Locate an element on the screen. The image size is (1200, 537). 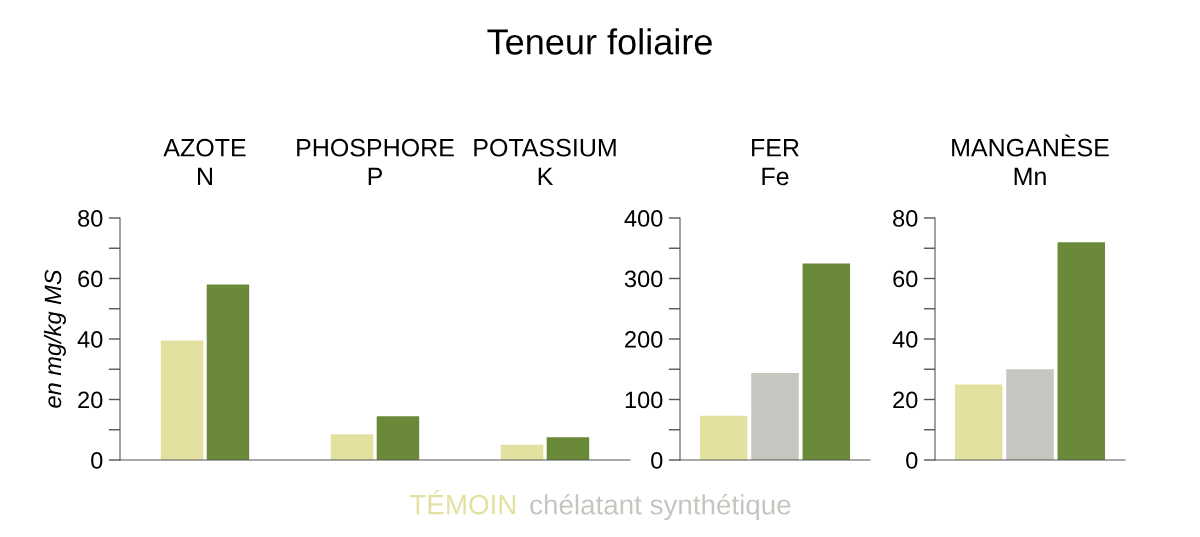
chart-title: Teneur foliaire is located at coordinates (599, 41).